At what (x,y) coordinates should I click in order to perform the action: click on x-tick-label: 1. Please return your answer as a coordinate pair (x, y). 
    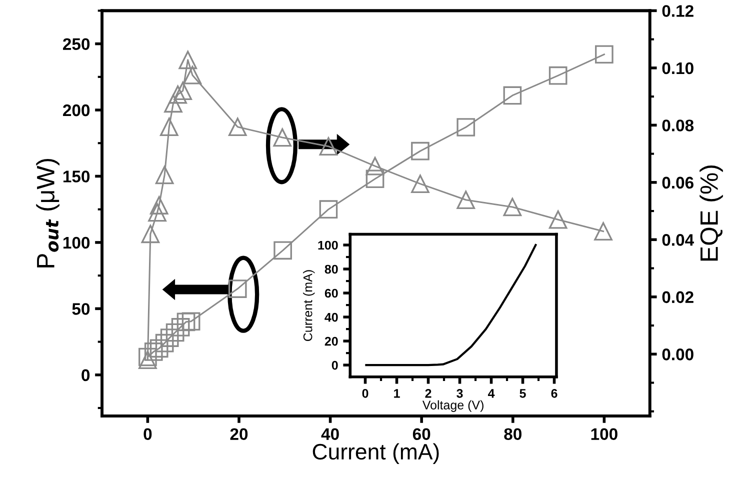
    Looking at the image, I should click on (397, 393).